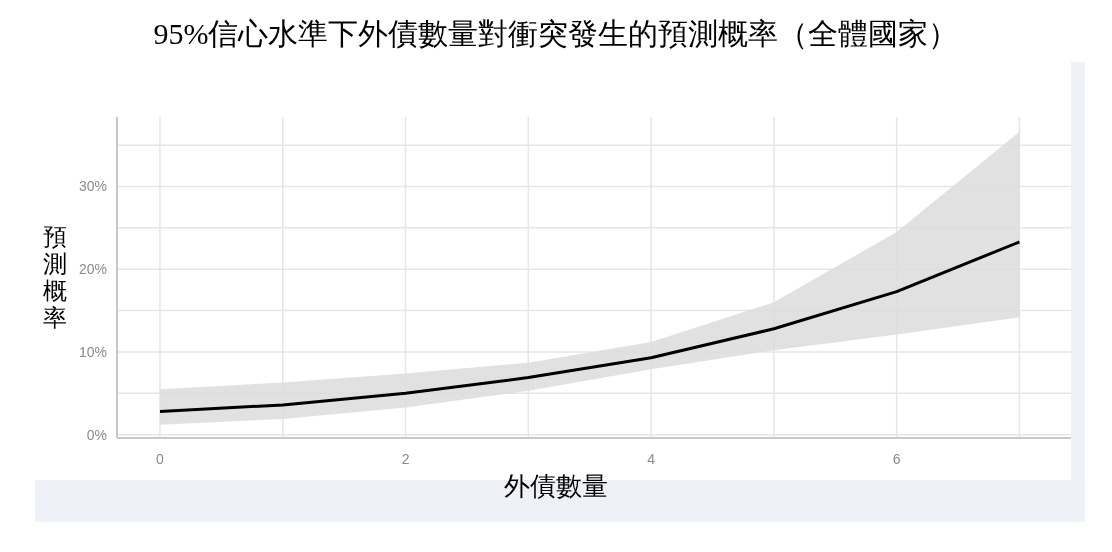  I want to click on y-tick-label: 30%, so click(92, 186).